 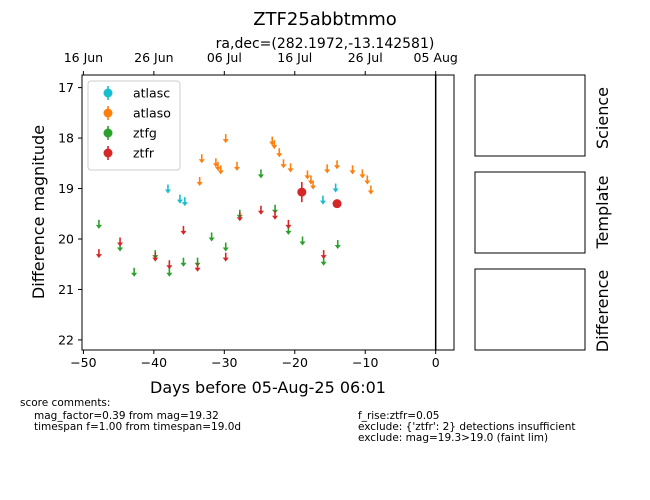 I want to click on score-comments-heading: score comments:, so click(x=65, y=403).